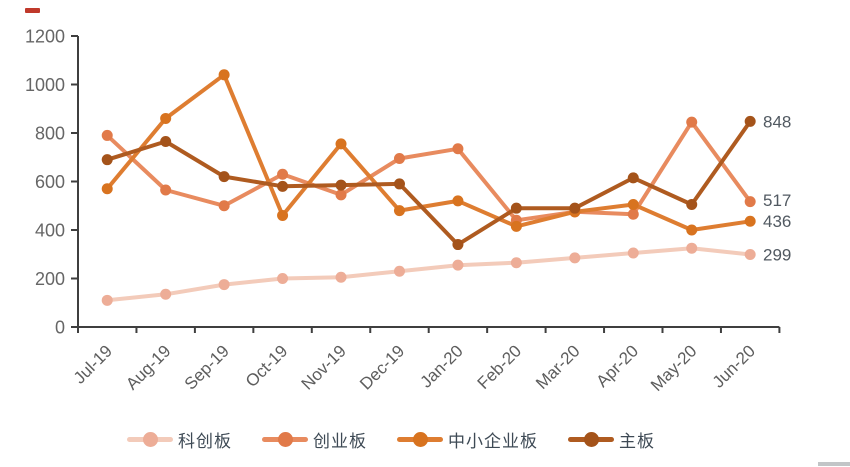 Image resolution: width=850 pixels, height=467 pixels. What do you see at coordinates (93, 364) in the screenshot?
I see `x-axis-label-Jul-19: Jul-19` at bounding box center [93, 364].